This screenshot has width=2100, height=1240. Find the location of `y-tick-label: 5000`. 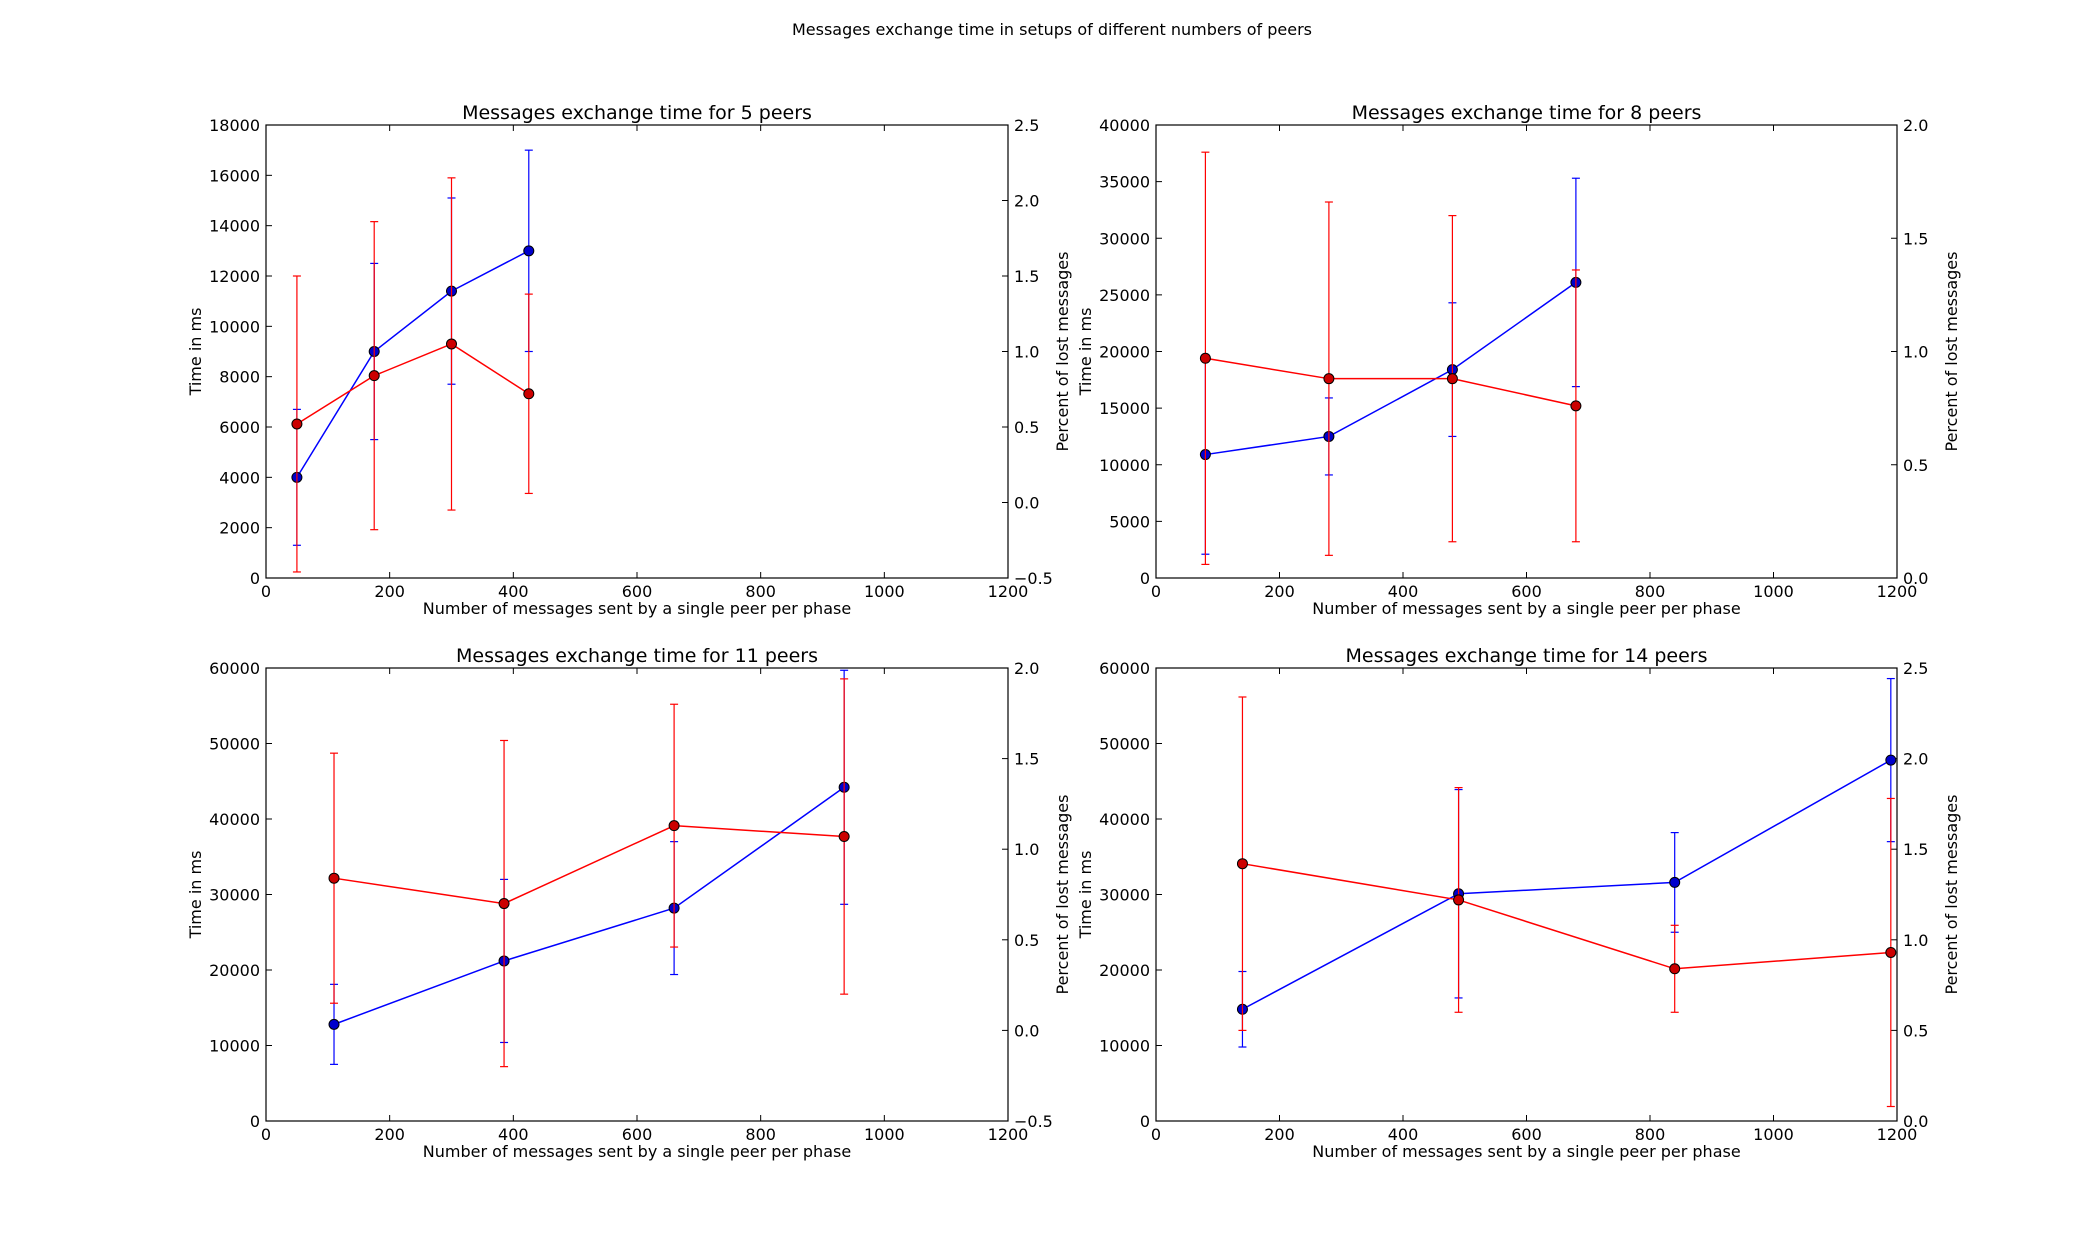

y-tick-label: 5000 is located at coordinates (1129, 521).